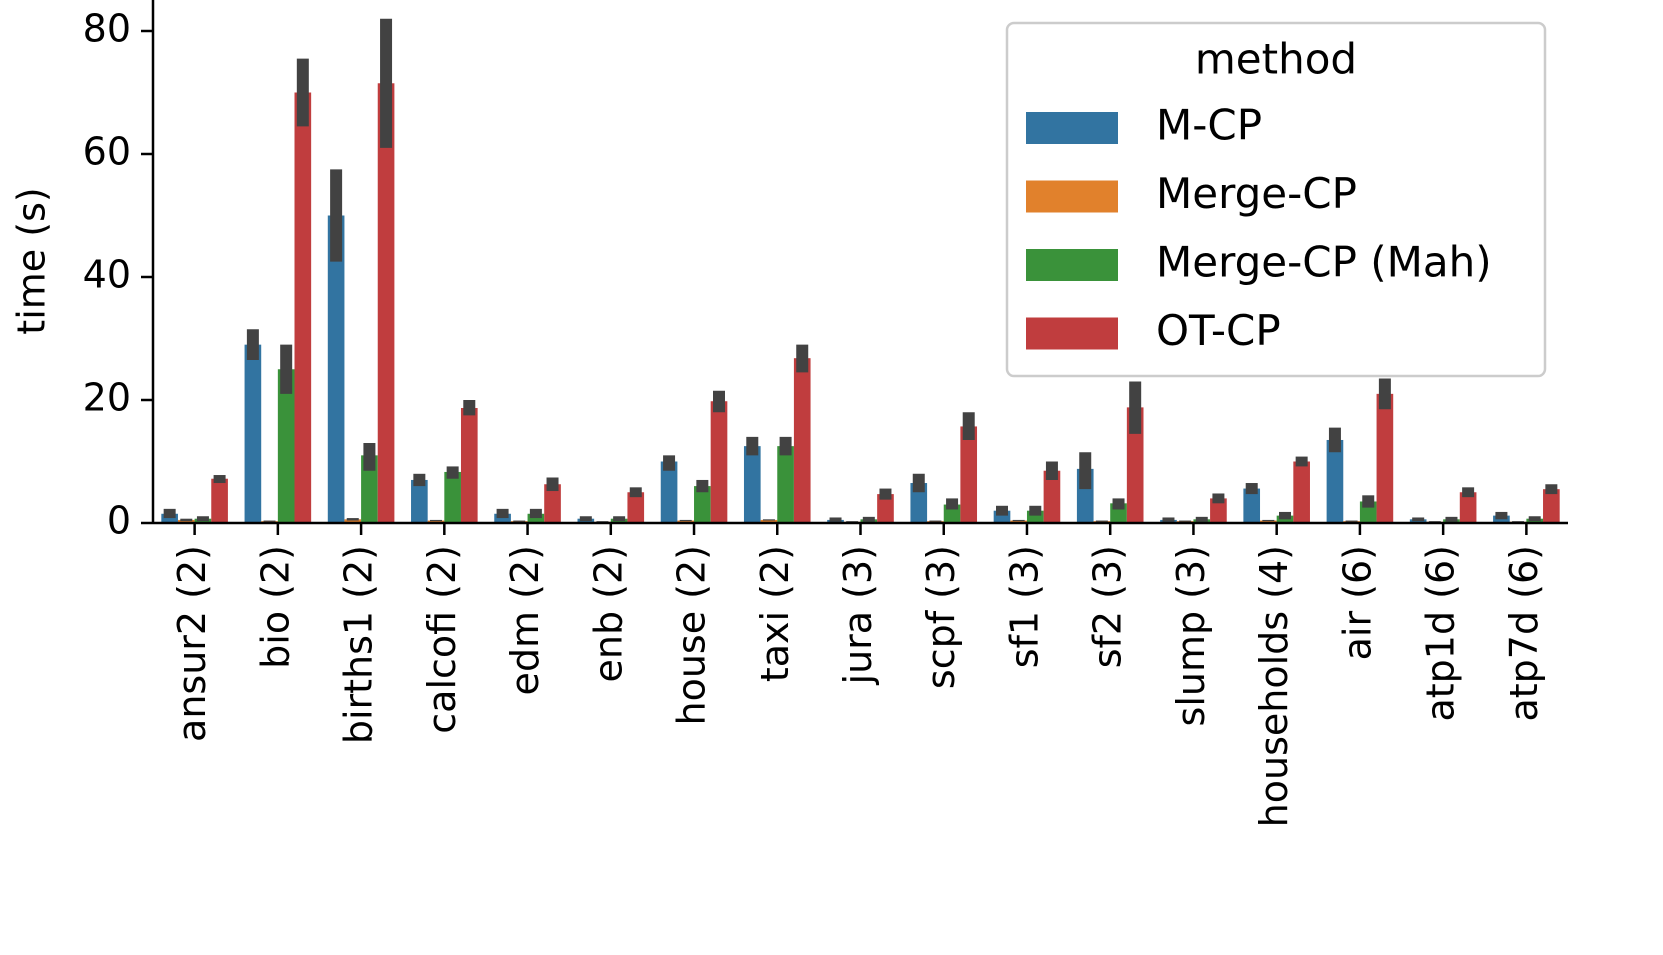 Image resolution: width=1663 pixels, height=955 pixels. Describe the element at coordinates (107, 152) in the screenshot. I see `y-tick-label: 60` at that location.